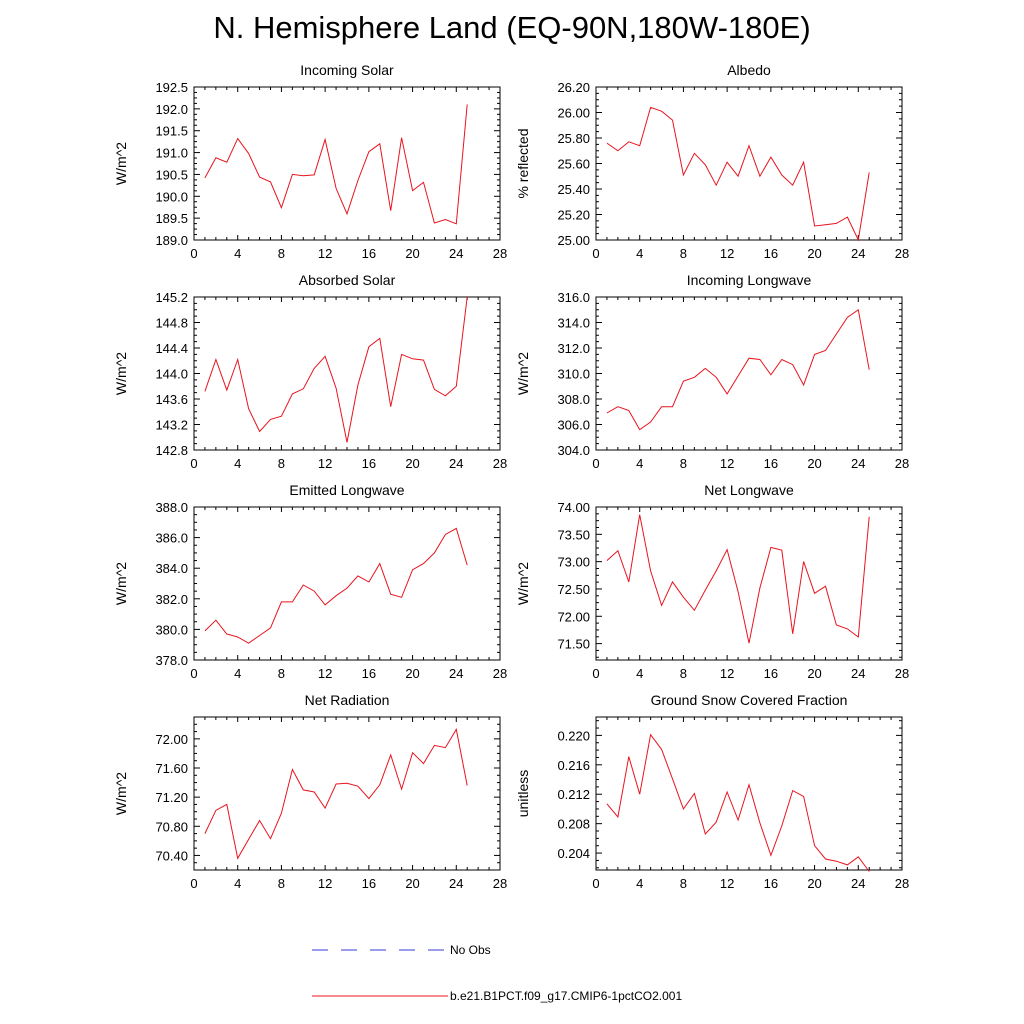 This screenshot has height=1024, width=1024. What do you see at coordinates (347, 70) in the screenshot?
I see `chart-title: Incoming Solar` at bounding box center [347, 70].